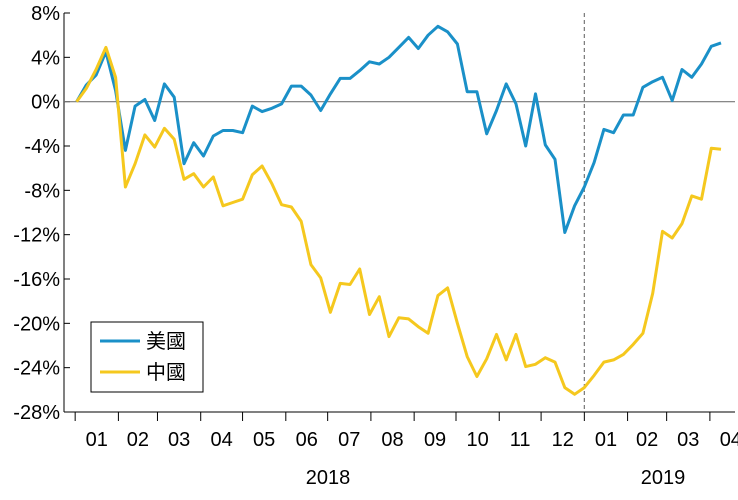  What do you see at coordinates (435, 440) in the screenshot?
I see `x-tick-label: 09` at bounding box center [435, 440].